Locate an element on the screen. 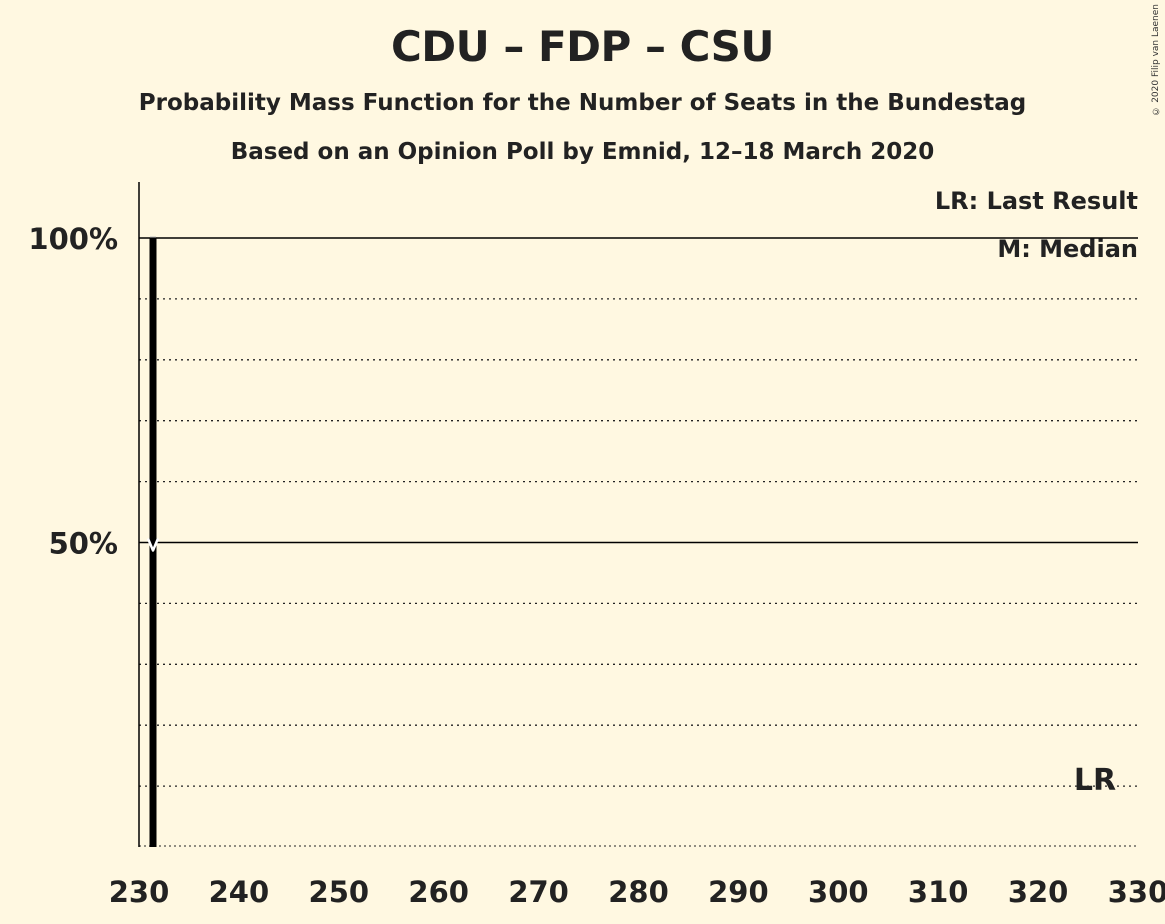 The width and height of the screenshot is (1165, 924). median-marker is located at coordinates (153, 545).